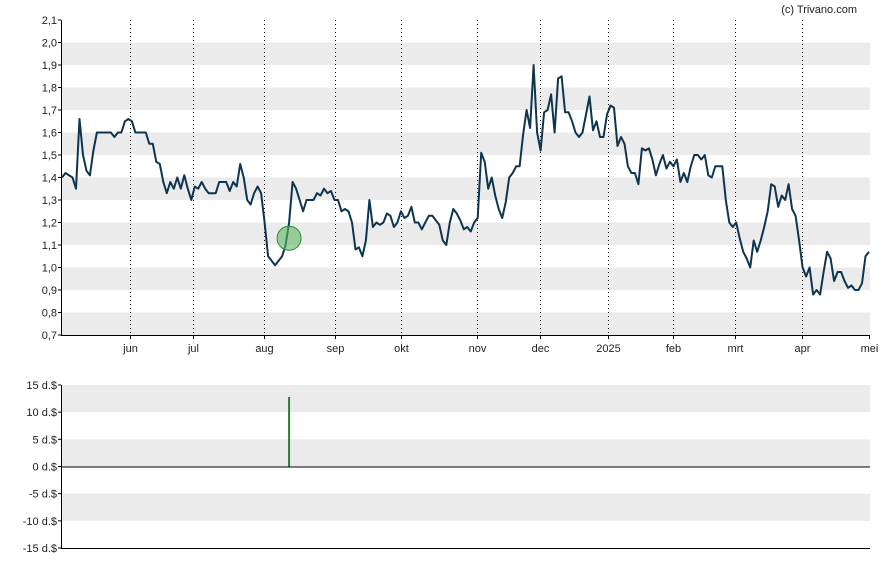 The height and width of the screenshot is (570, 888). I want to click on volume-y-tick-label: -10 d.$, so click(40, 522).